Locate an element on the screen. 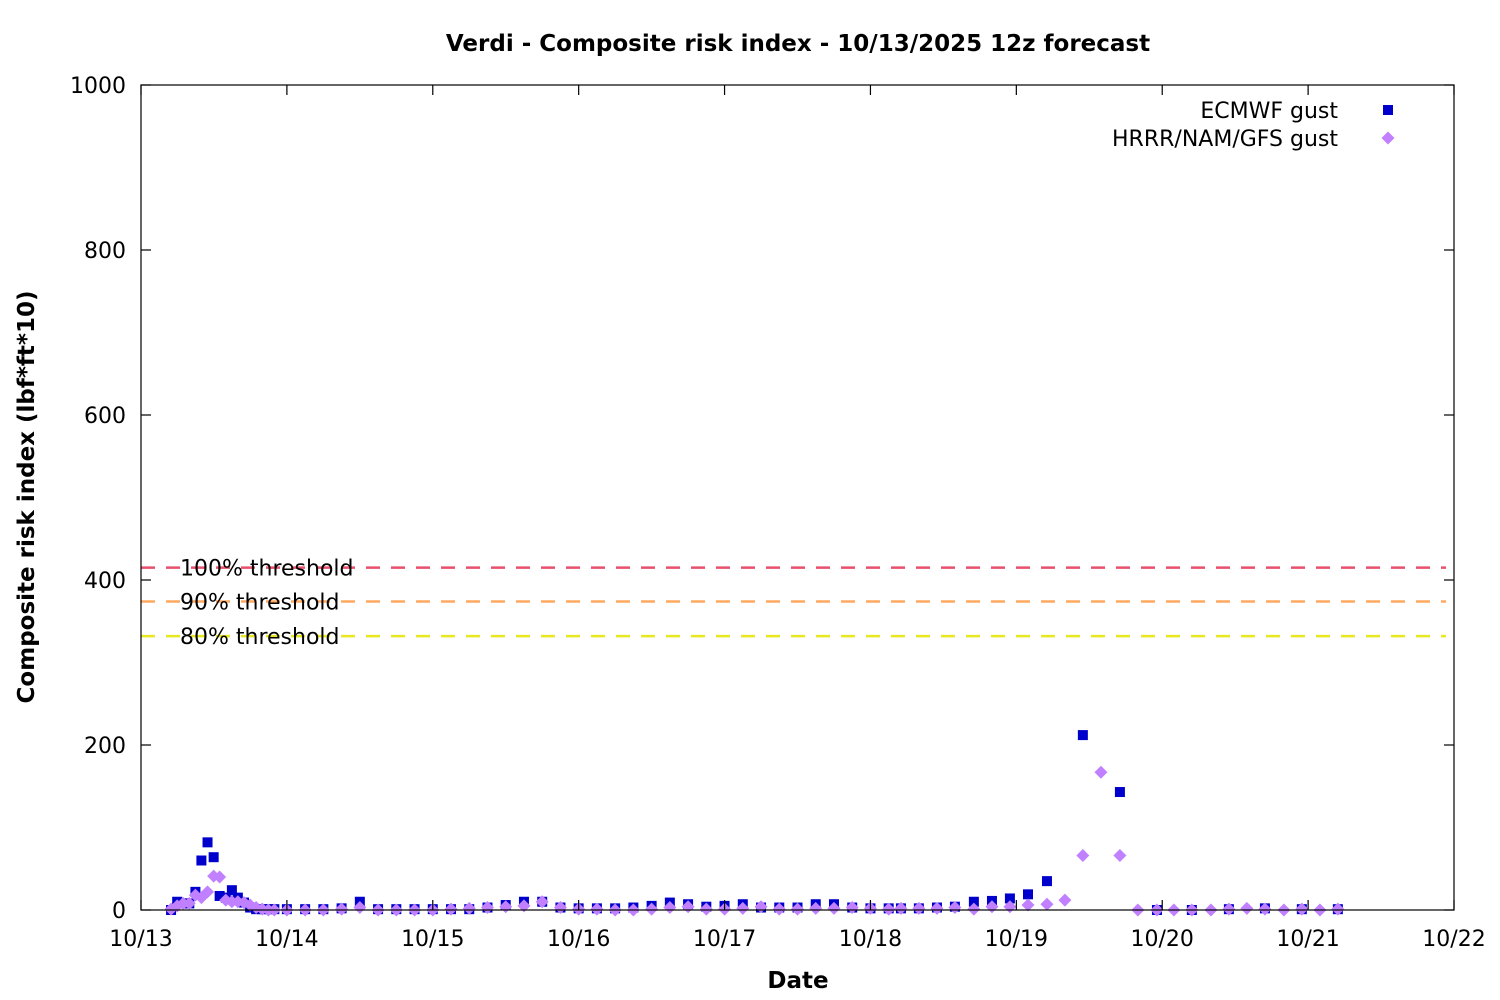 This screenshot has height=1000, width=1500. series-ecmwf is located at coordinates (754, 822).